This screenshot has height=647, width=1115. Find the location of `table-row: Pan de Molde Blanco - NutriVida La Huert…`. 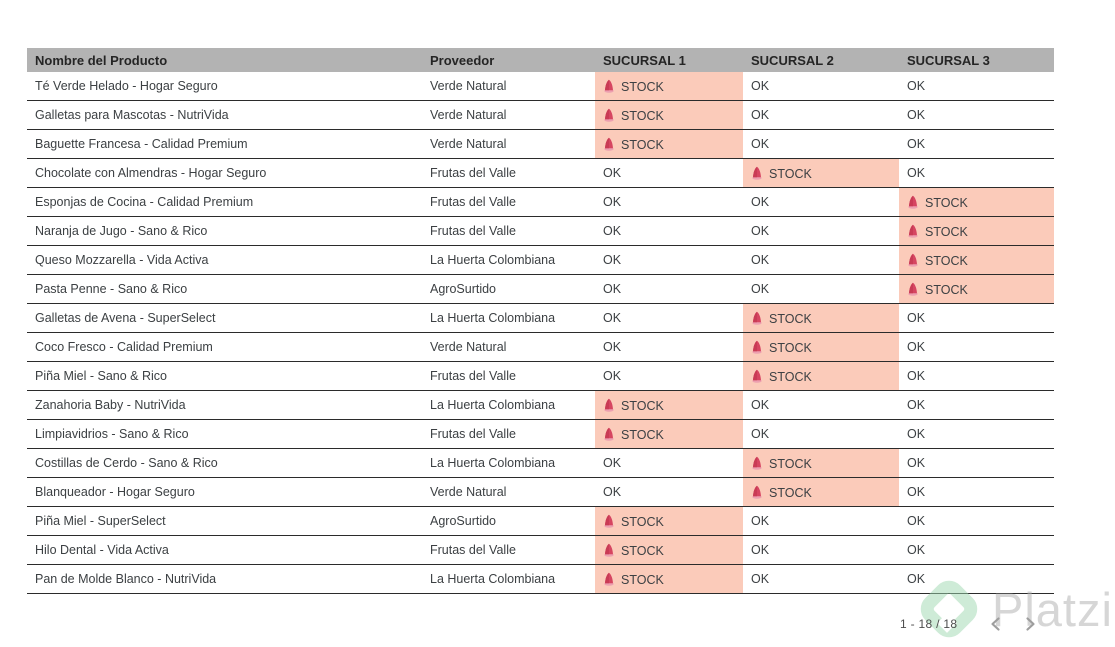

table-row: Pan de Molde Blanco - NutriVida La Huert… is located at coordinates (540, 579).